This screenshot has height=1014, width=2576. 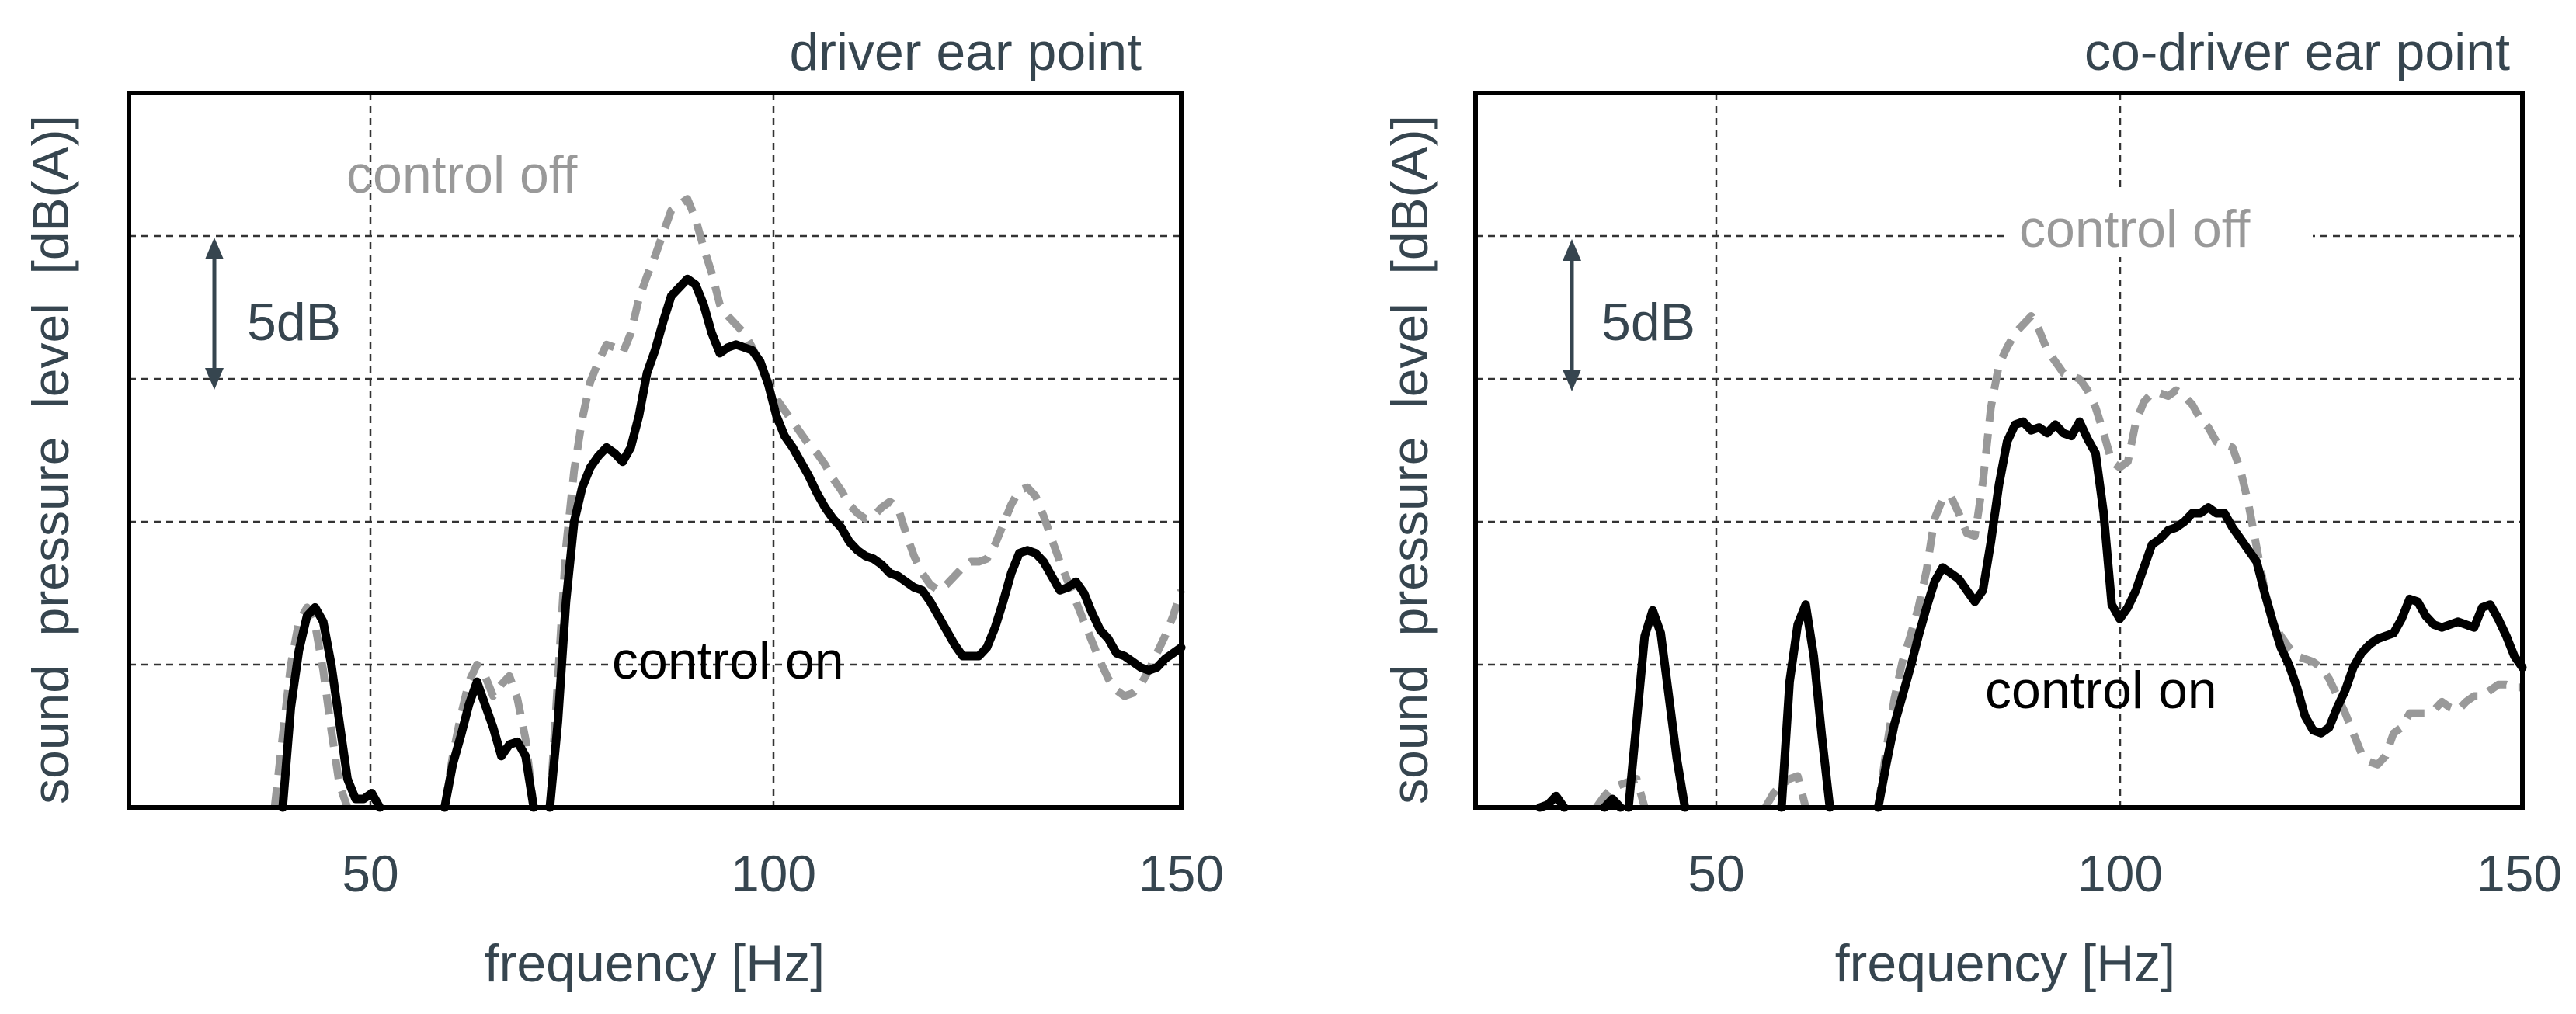 I want to click on chart-title: co-driver ear point, so click(x=2297, y=52).